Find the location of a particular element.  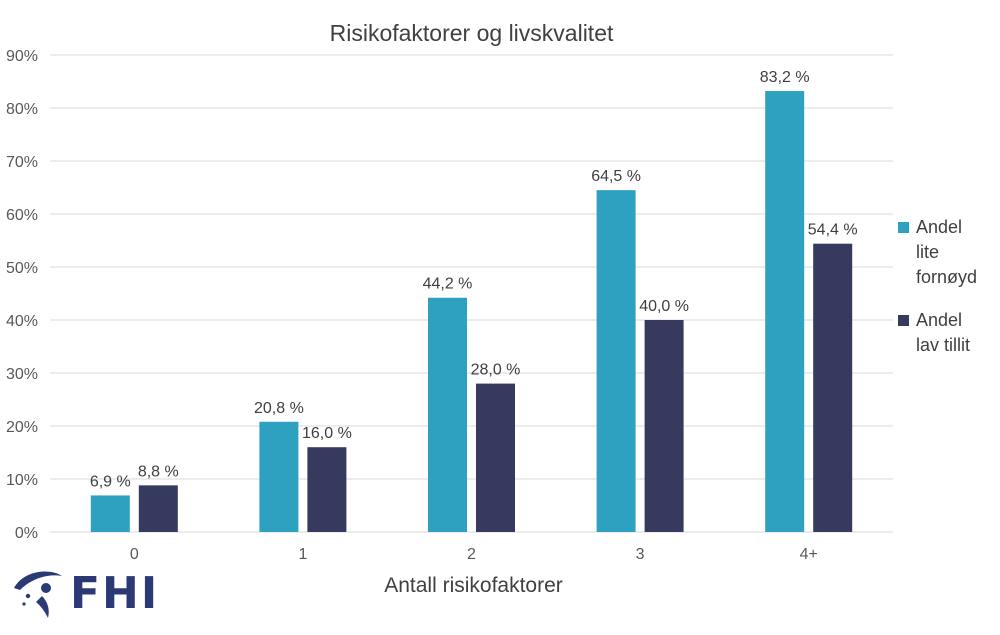

chart-title: Risikofaktorer og livskvalitet is located at coordinates (472, 33).